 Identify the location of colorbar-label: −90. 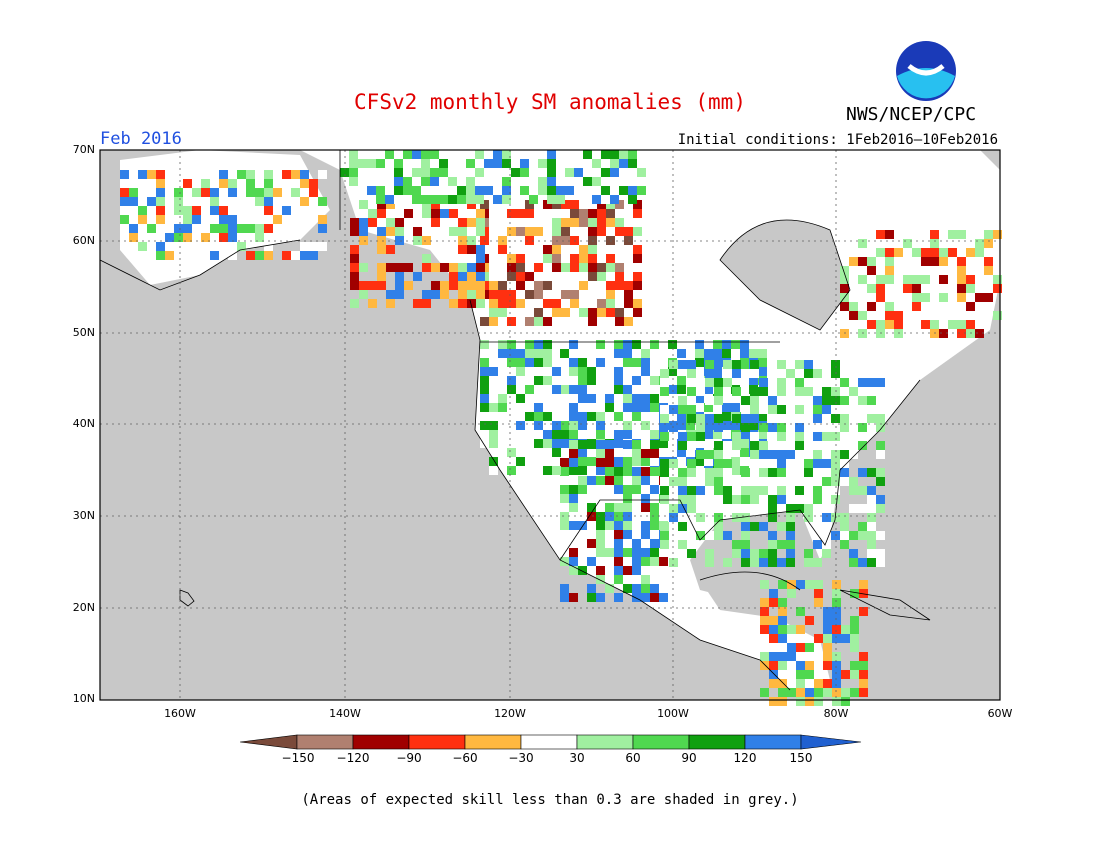
(409, 758).